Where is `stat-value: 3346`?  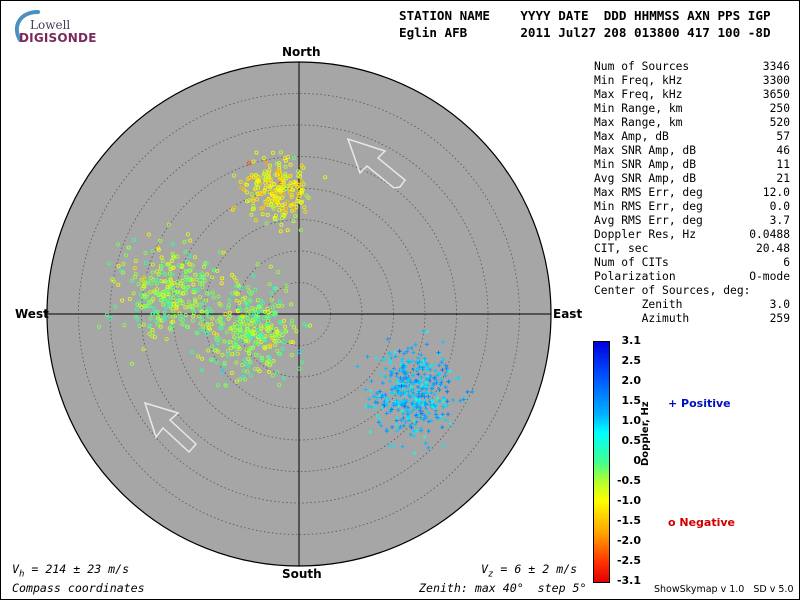 stat-value: 3346 is located at coordinates (776, 66).